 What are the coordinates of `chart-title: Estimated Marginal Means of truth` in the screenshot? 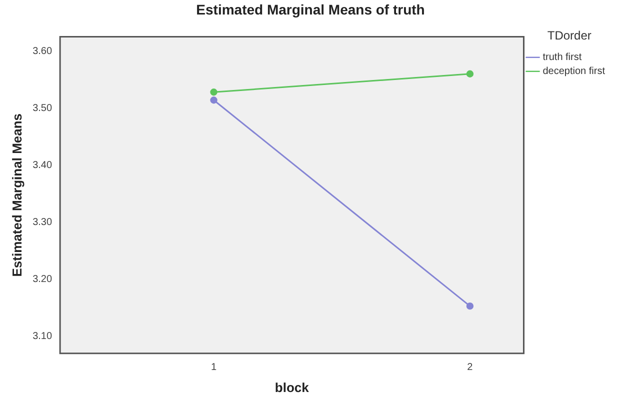 It's located at (310, 9).